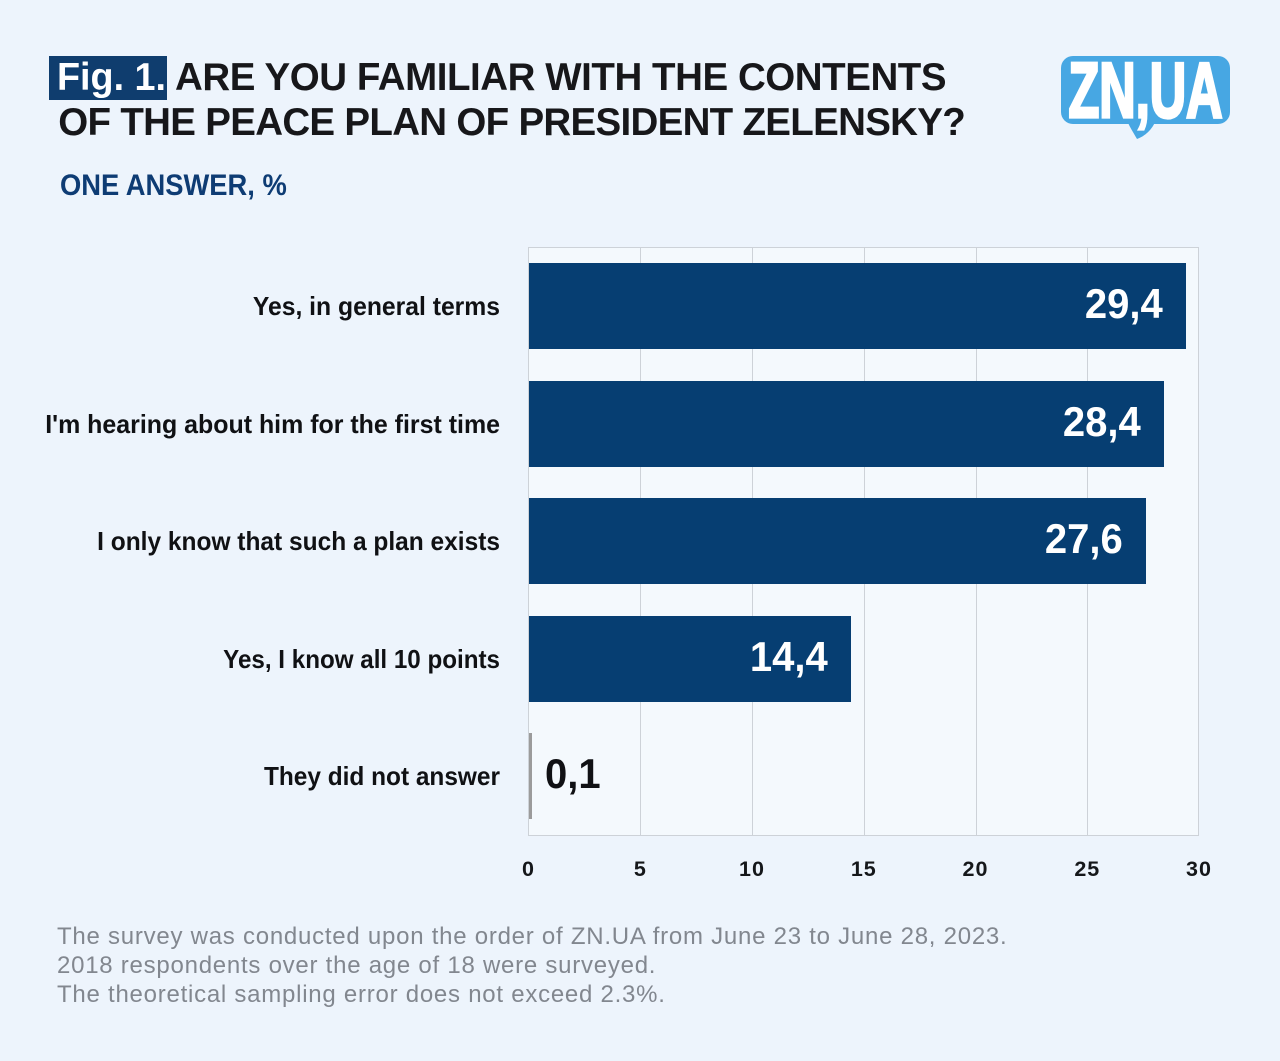  What do you see at coordinates (1146, 95) in the screenshot?
I see `svg-text: ZN,UA` at bounding box center [1146, 95].